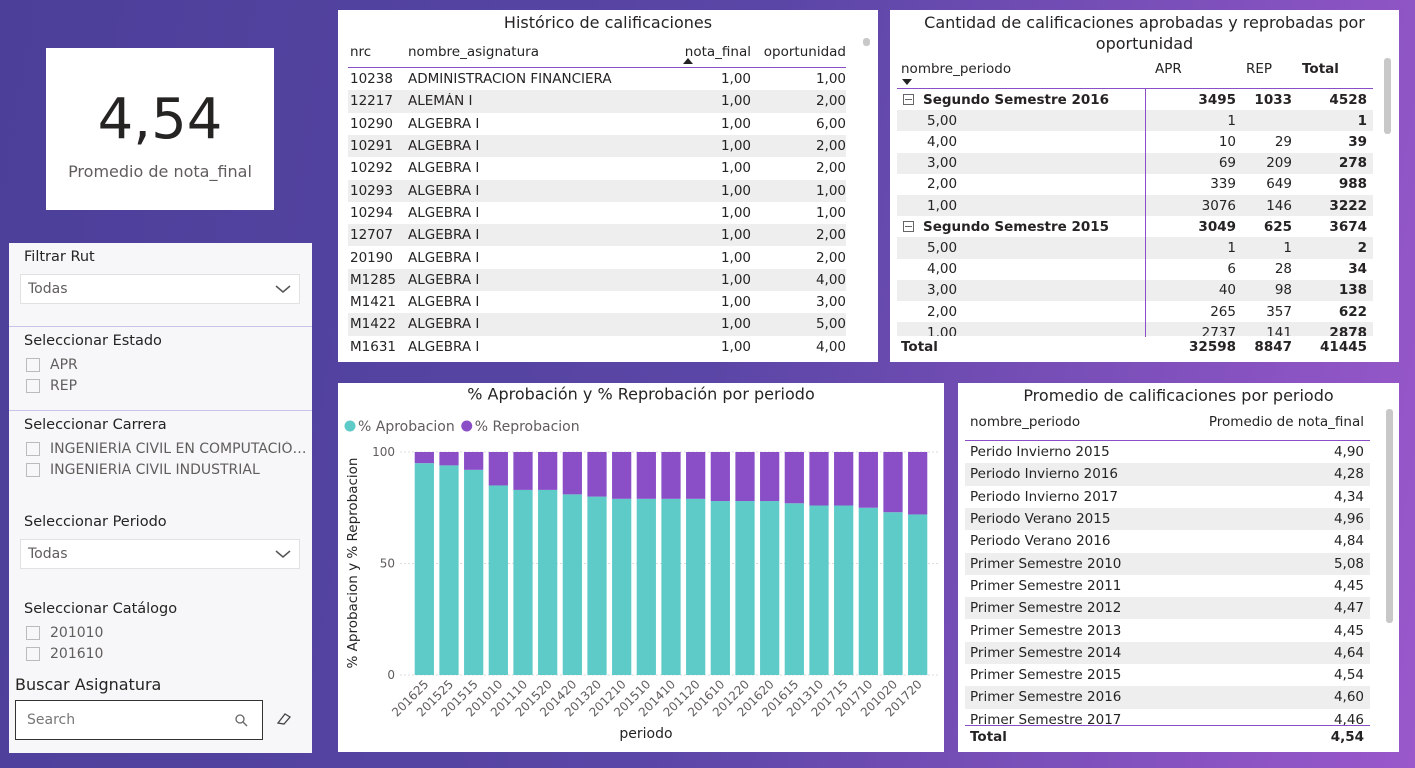 The height and width of the screenshot is (768, 1415). Describe the element at coordinates (1046, 697) in the screenshot. I see `table-cell: Primer Semestre 2016` at that location.